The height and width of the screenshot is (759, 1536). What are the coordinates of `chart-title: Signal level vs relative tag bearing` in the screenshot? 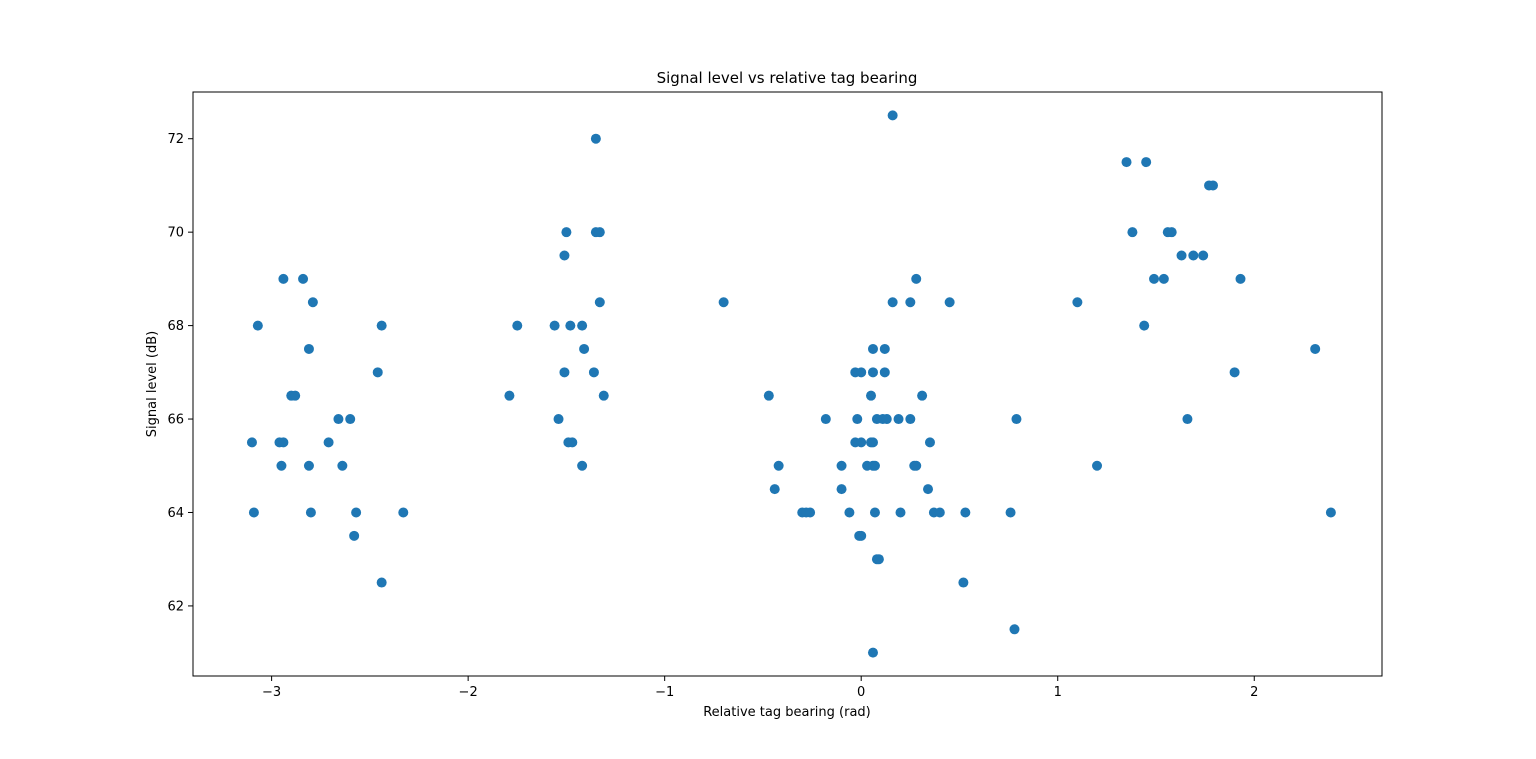 It's located at (787, 78).